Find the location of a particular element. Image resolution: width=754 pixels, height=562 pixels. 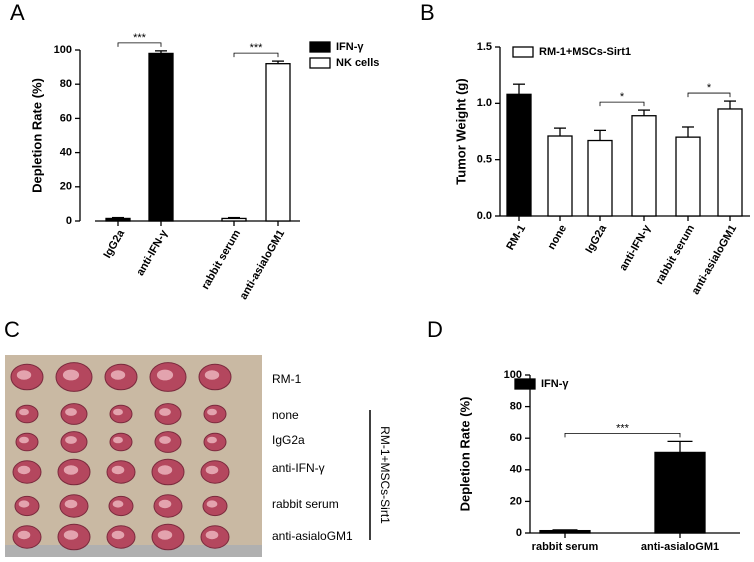

group-label: RM-1+MSCs-Sirt1 is located at coordinates (385, 475).